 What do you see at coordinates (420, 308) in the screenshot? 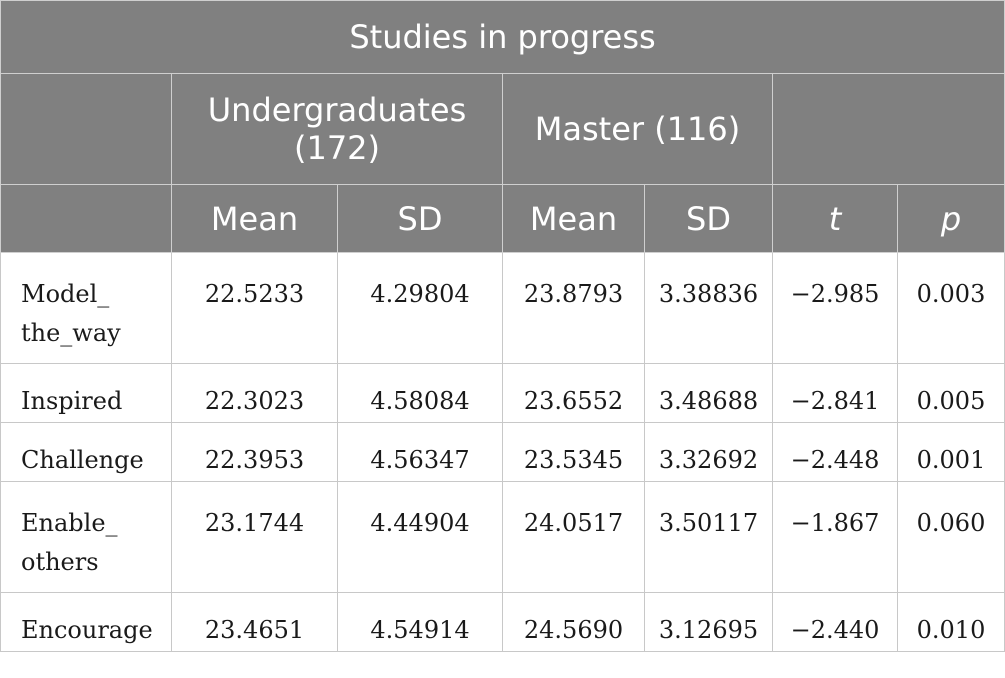
I see `cell-ug-sd: 4.29804` at bounding box center [420, 308].